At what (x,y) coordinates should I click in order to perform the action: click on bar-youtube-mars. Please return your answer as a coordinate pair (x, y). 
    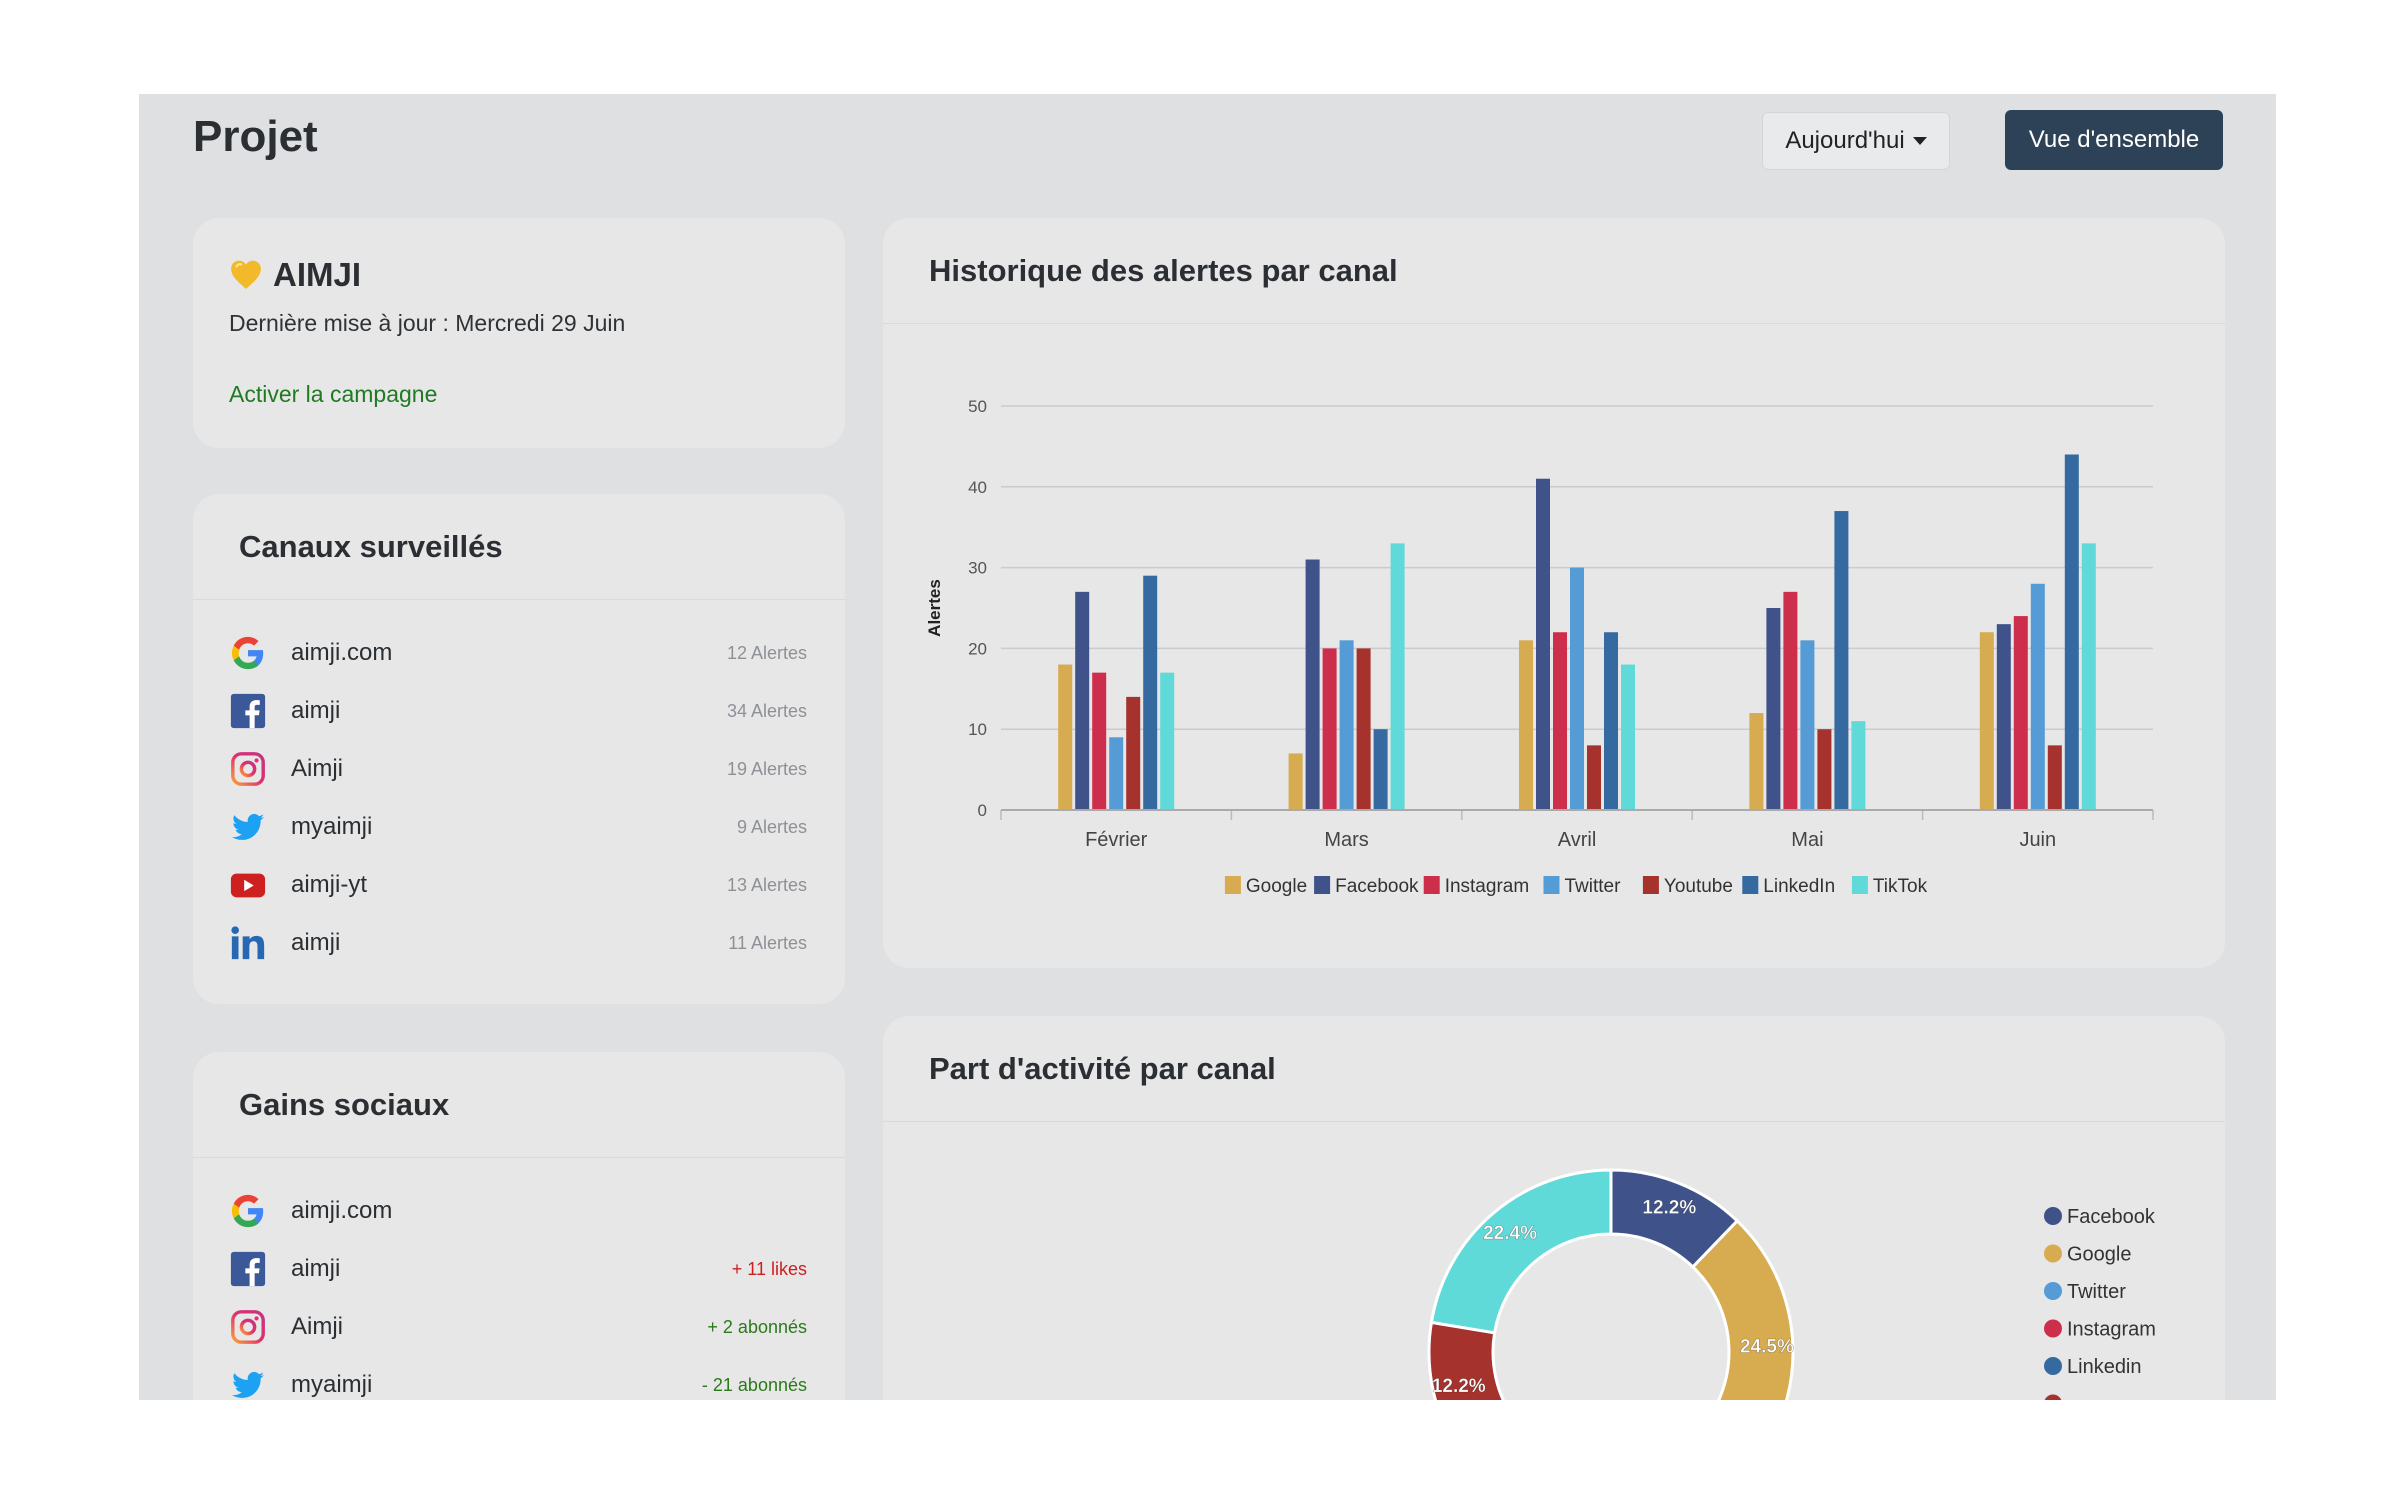
    Looking at the image, I should click on (1363, 729).